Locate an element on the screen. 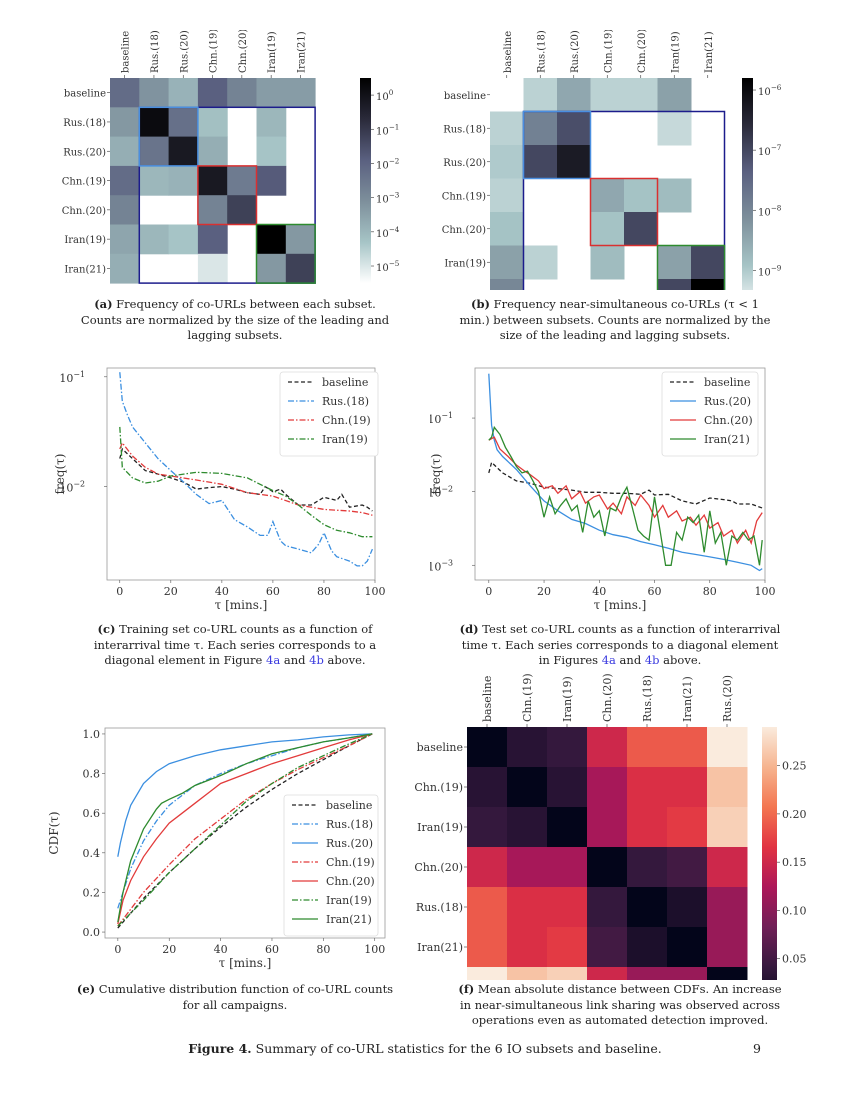 Image resolution: width=850 pixels, height=1100 pixels. tick-label: 10⁻¹ is located at coordinates (441, 418).